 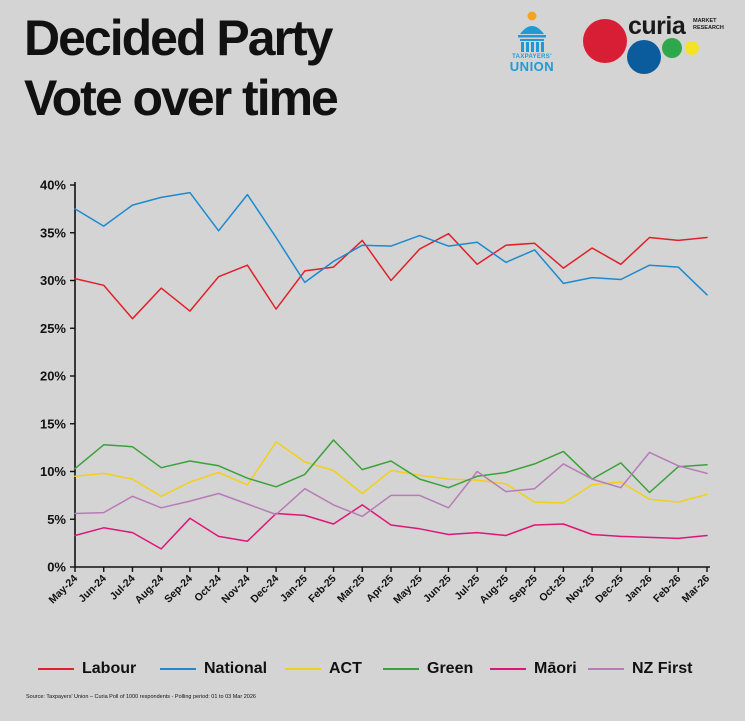 I want to click on x-tick-label: Dec-25, so click(x=609, y=589).